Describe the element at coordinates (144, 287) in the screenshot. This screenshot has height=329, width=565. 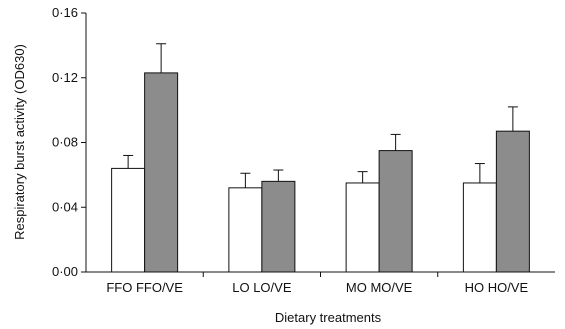
I see `x-tick-label: FFO FFO/VE` at that location.